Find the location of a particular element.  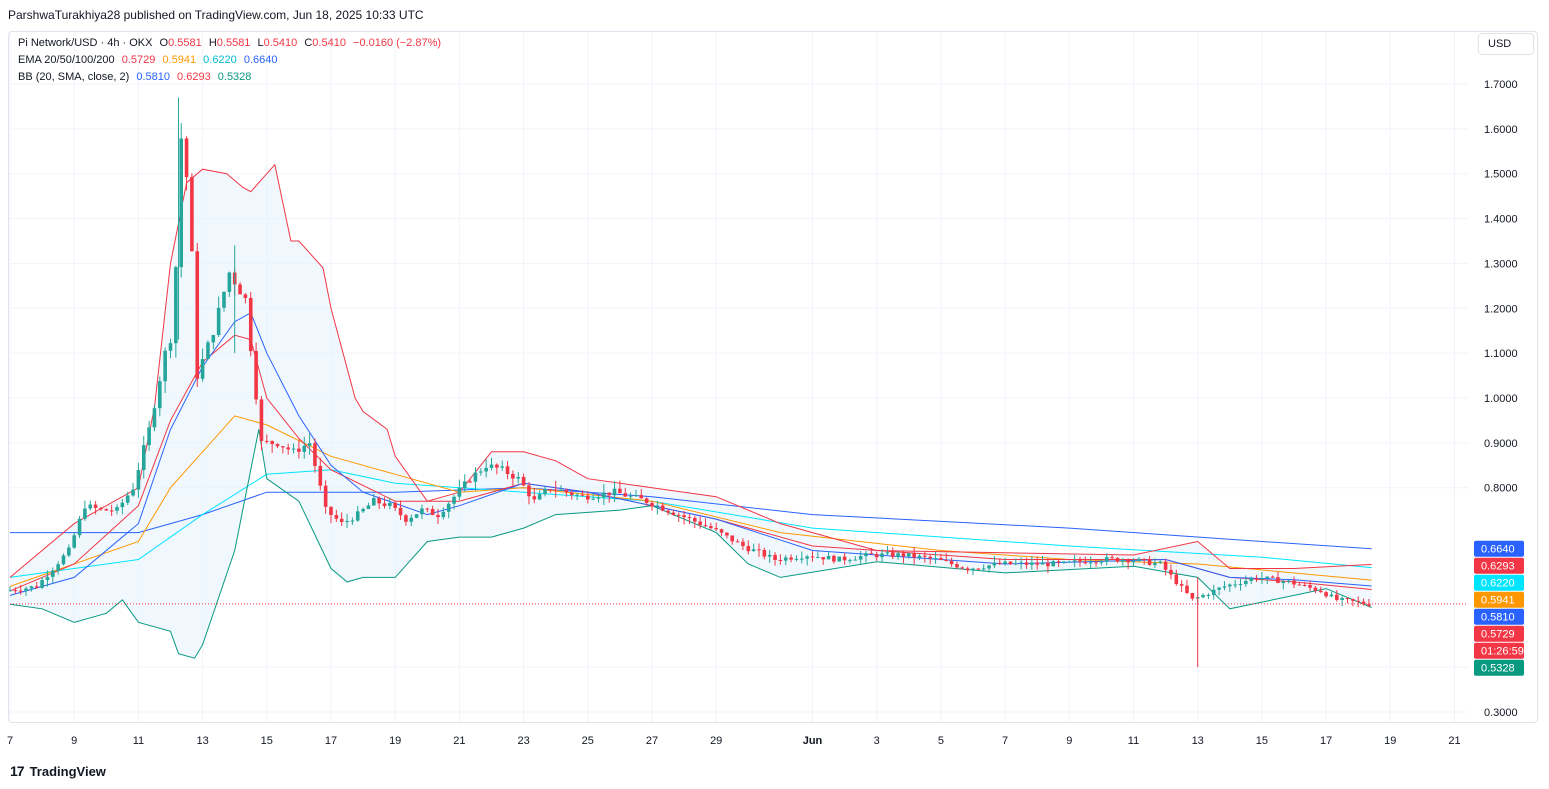

tradingview-footer: 17 TradingView is located at coordinates (58, 771).